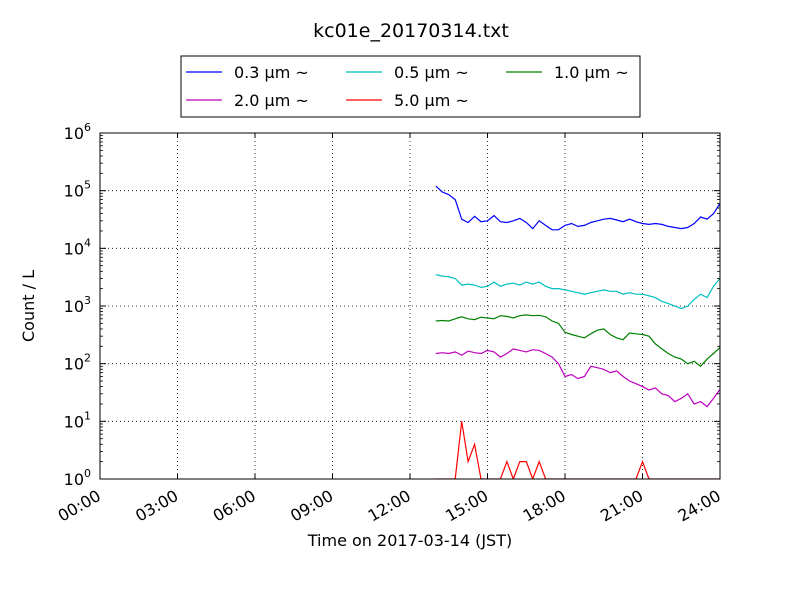 This screenshot has height=600, width=800. Describe the element at coordinates (544, 506) in the screenshot. I see `x-tick-label: 18:00` at that location.